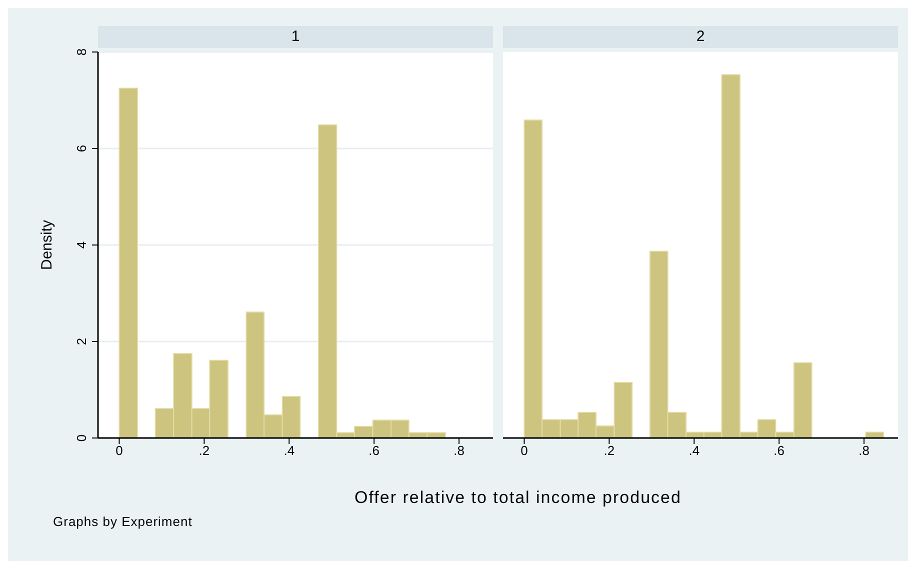  What do you see at coordinates (81, 342) in the screenshot?
I see `y-tick-label: 2` at bounding box center [81, 342].